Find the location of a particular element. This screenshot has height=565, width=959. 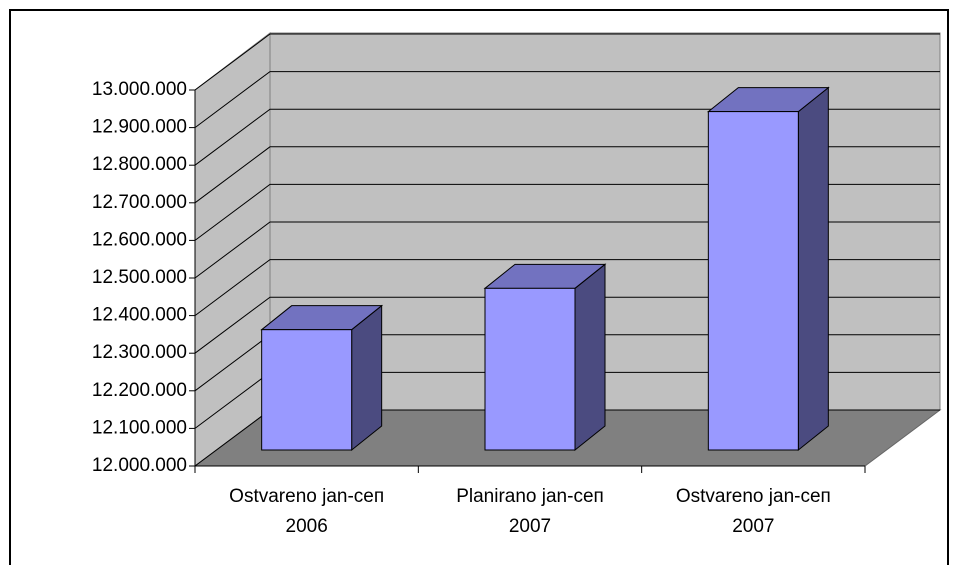

x-tick-label: Planirano jan-сеп 2007 is located at coordinates (530, 511).